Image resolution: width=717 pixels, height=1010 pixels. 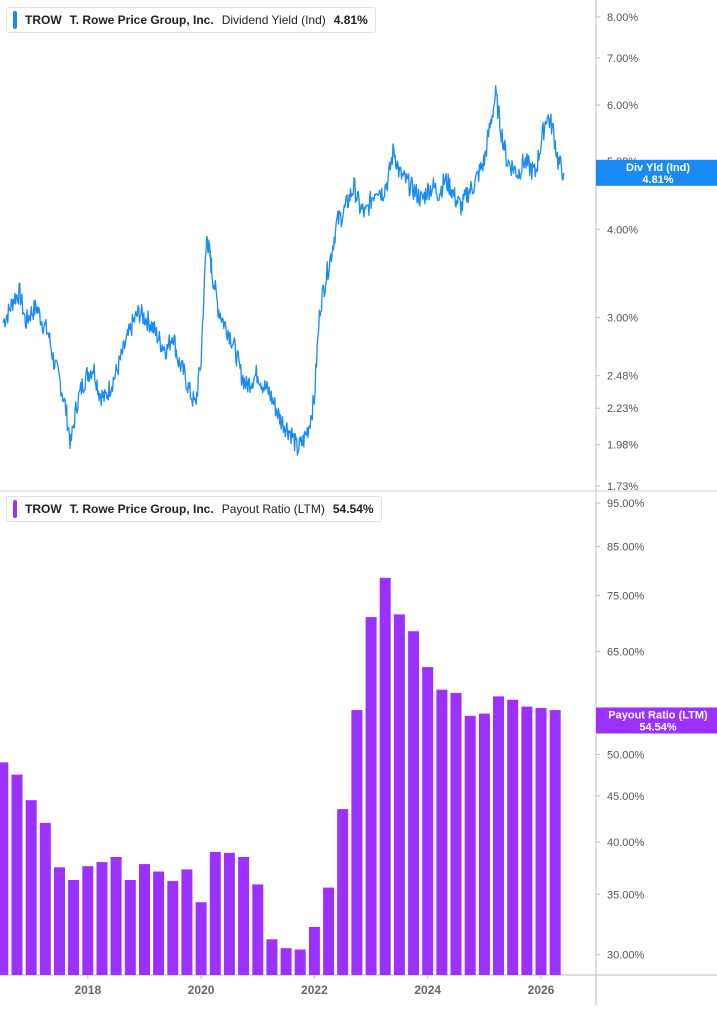 I want to click on y-tick-label: 8.00%, so click(x=622, y=18).